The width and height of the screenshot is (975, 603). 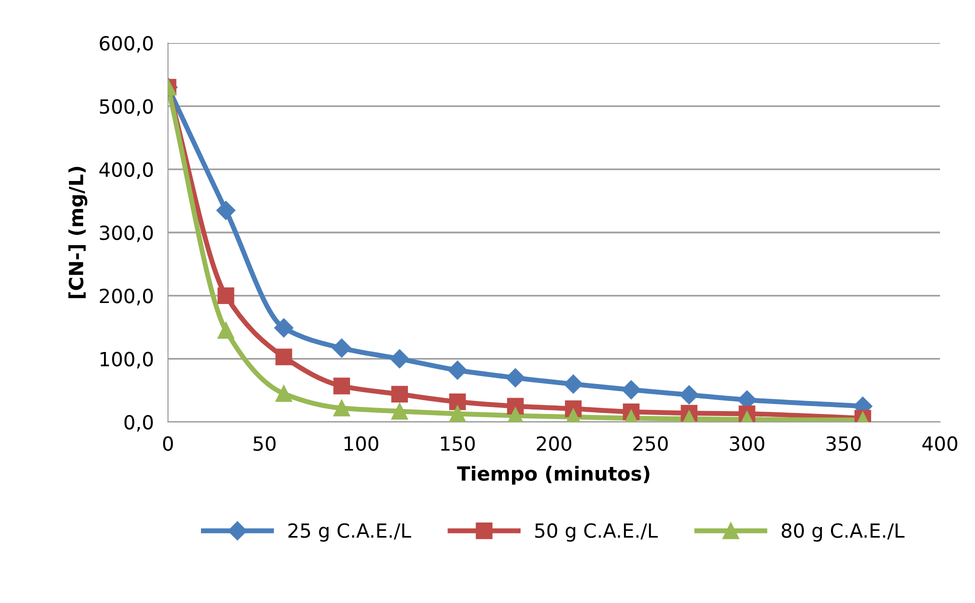 What do you see at coordinates (843, 443) in the screenshot?
I see `x-tick-label: 350` at bounding box center [843, 443].